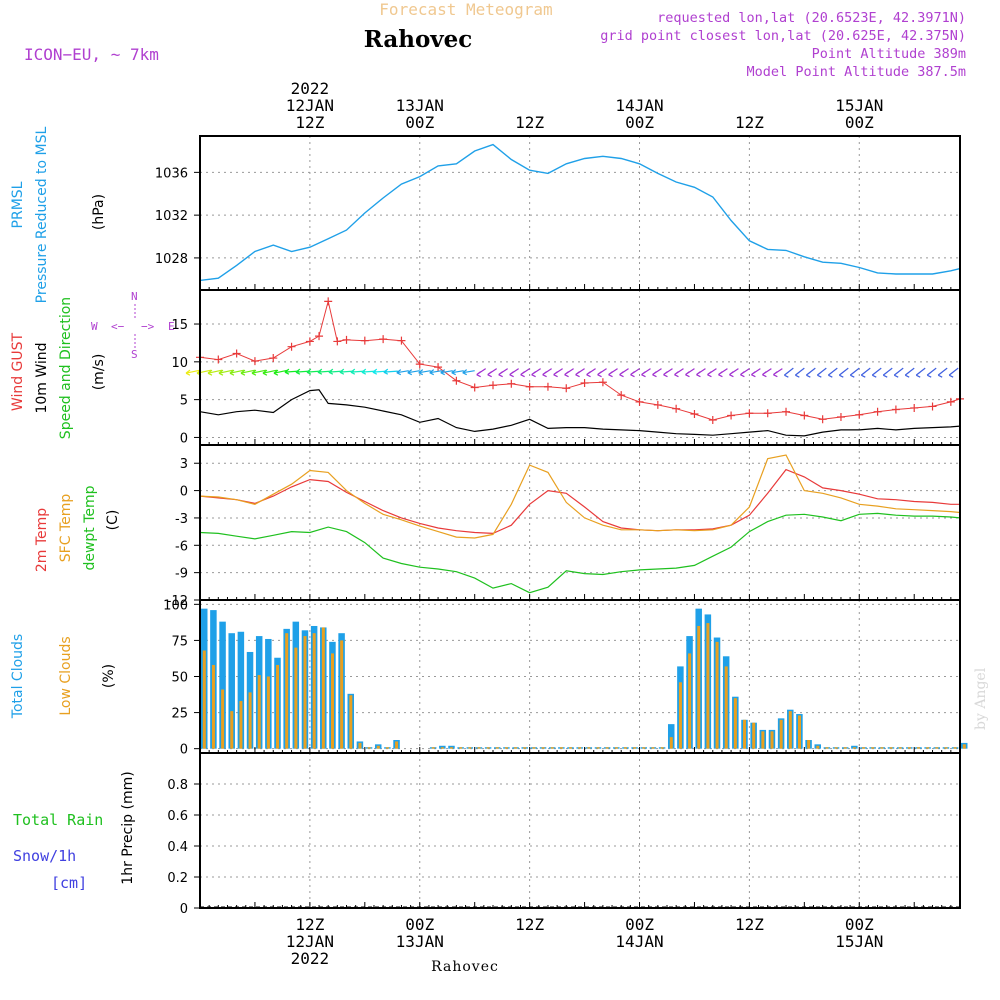 The width and height of the screenshot is (1000, 1000). I want to click on label-2m-temp: 2m Temp, so click(42, 540).